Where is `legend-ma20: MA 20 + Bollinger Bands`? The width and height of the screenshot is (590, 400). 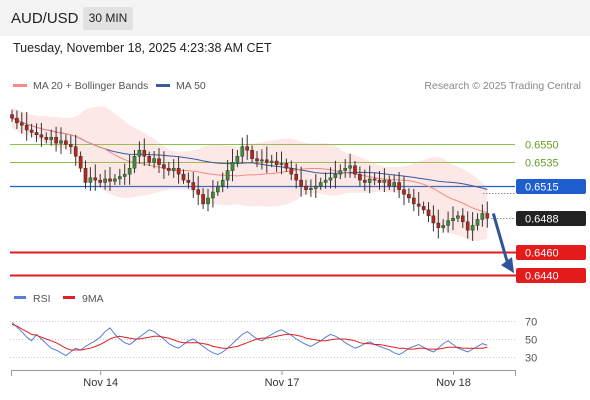
legend-ma20: MA 20 + Bollinger Bands is located at coordinates (80, 86).